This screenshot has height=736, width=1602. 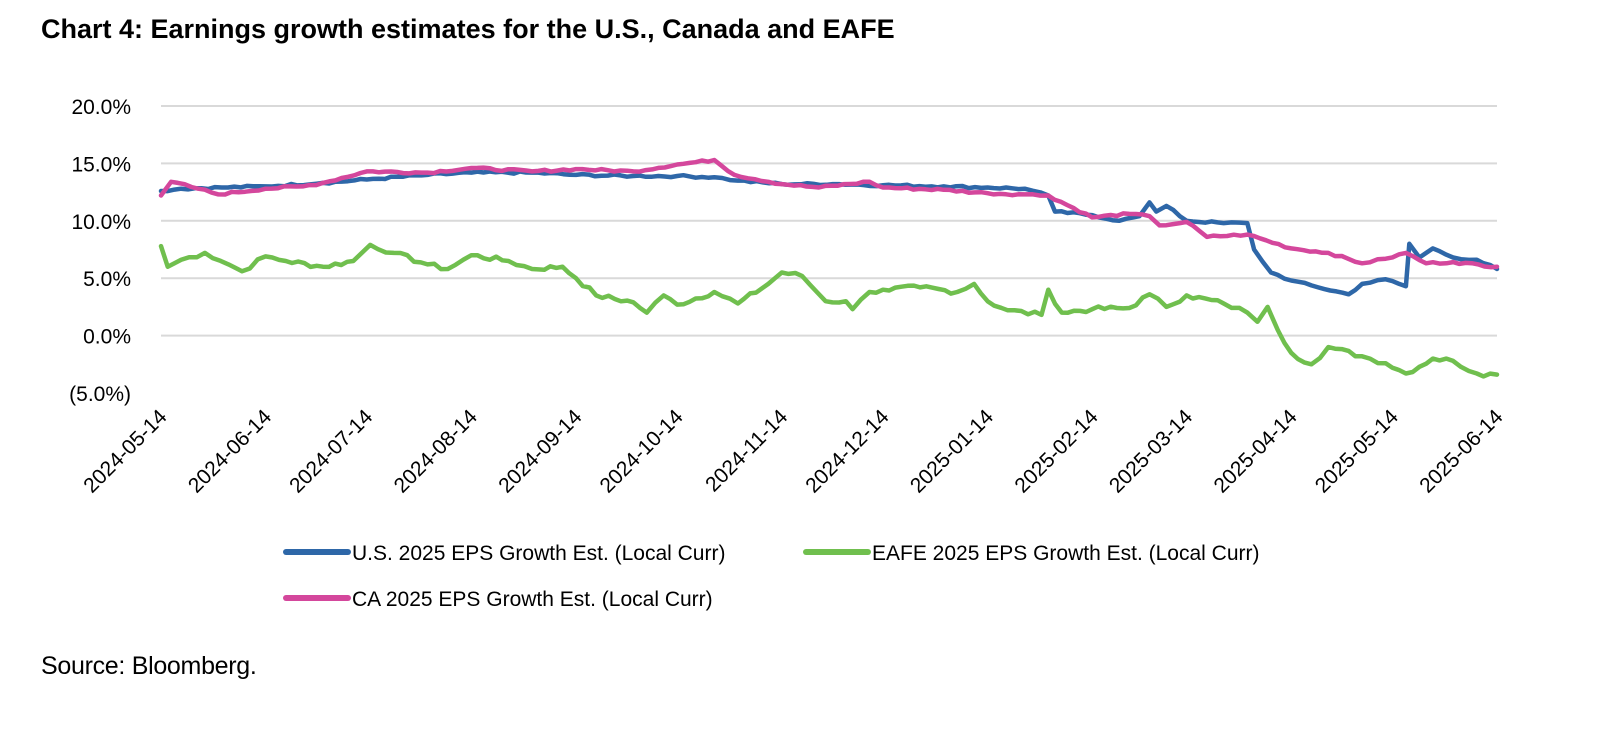 I want to click on x-tick-label: 2024-11-14, so click(x=746, y=450).